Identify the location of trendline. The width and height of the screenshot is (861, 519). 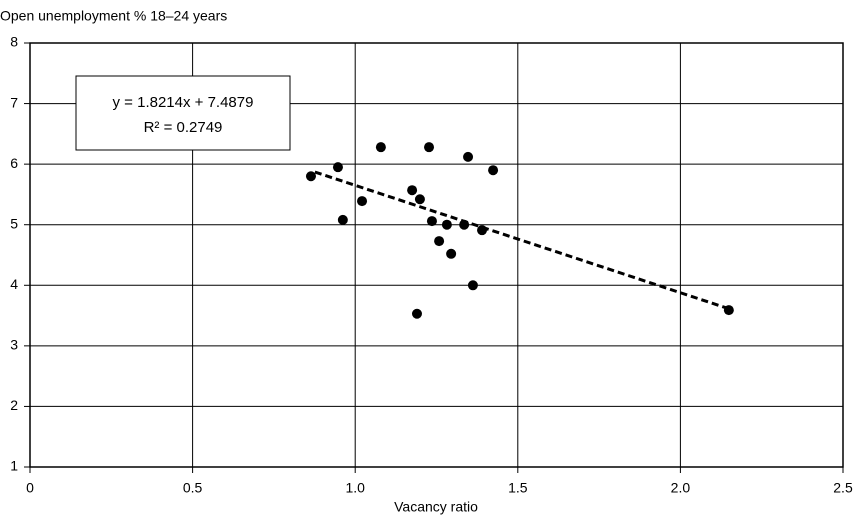
(524, 241).